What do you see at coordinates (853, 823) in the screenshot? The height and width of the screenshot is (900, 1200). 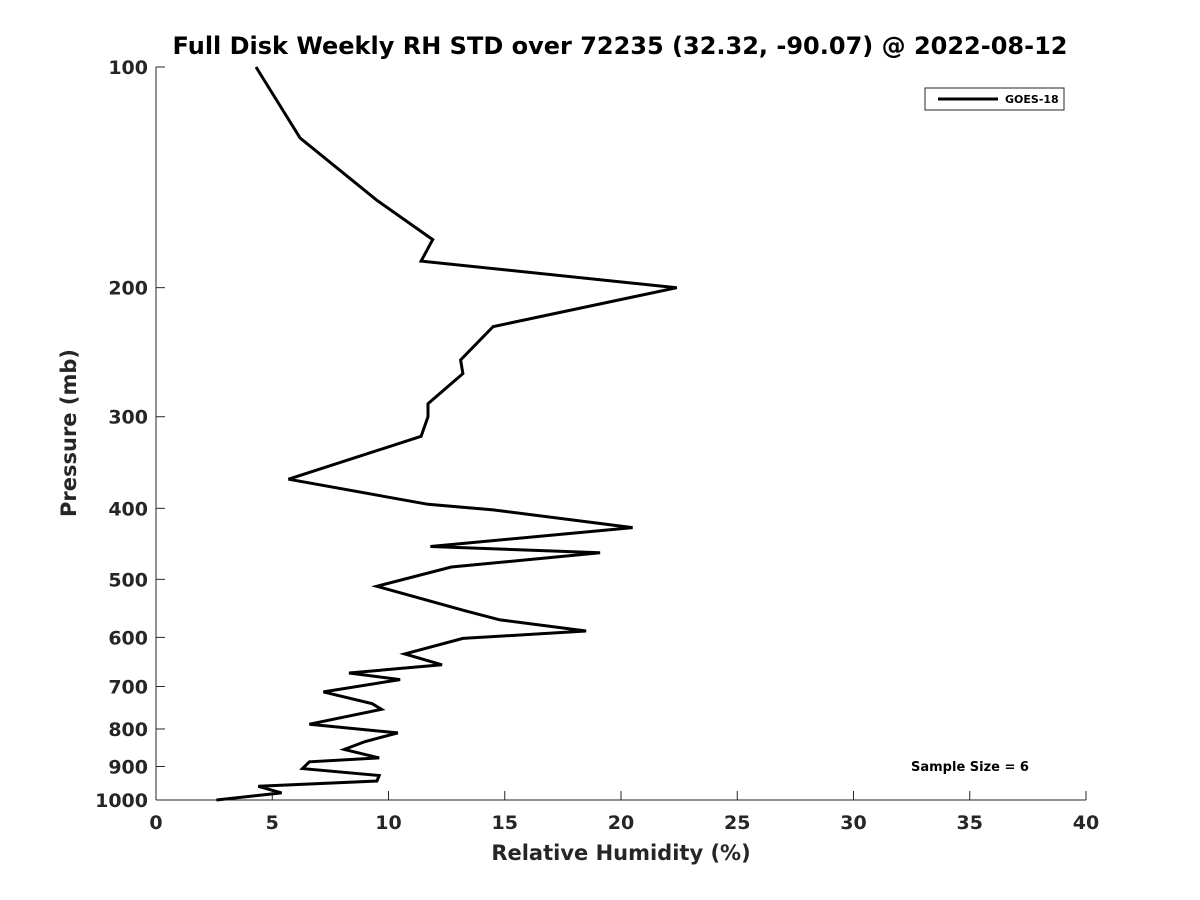 I see `x-tick-label: 30` at bounding box center [853, 823].